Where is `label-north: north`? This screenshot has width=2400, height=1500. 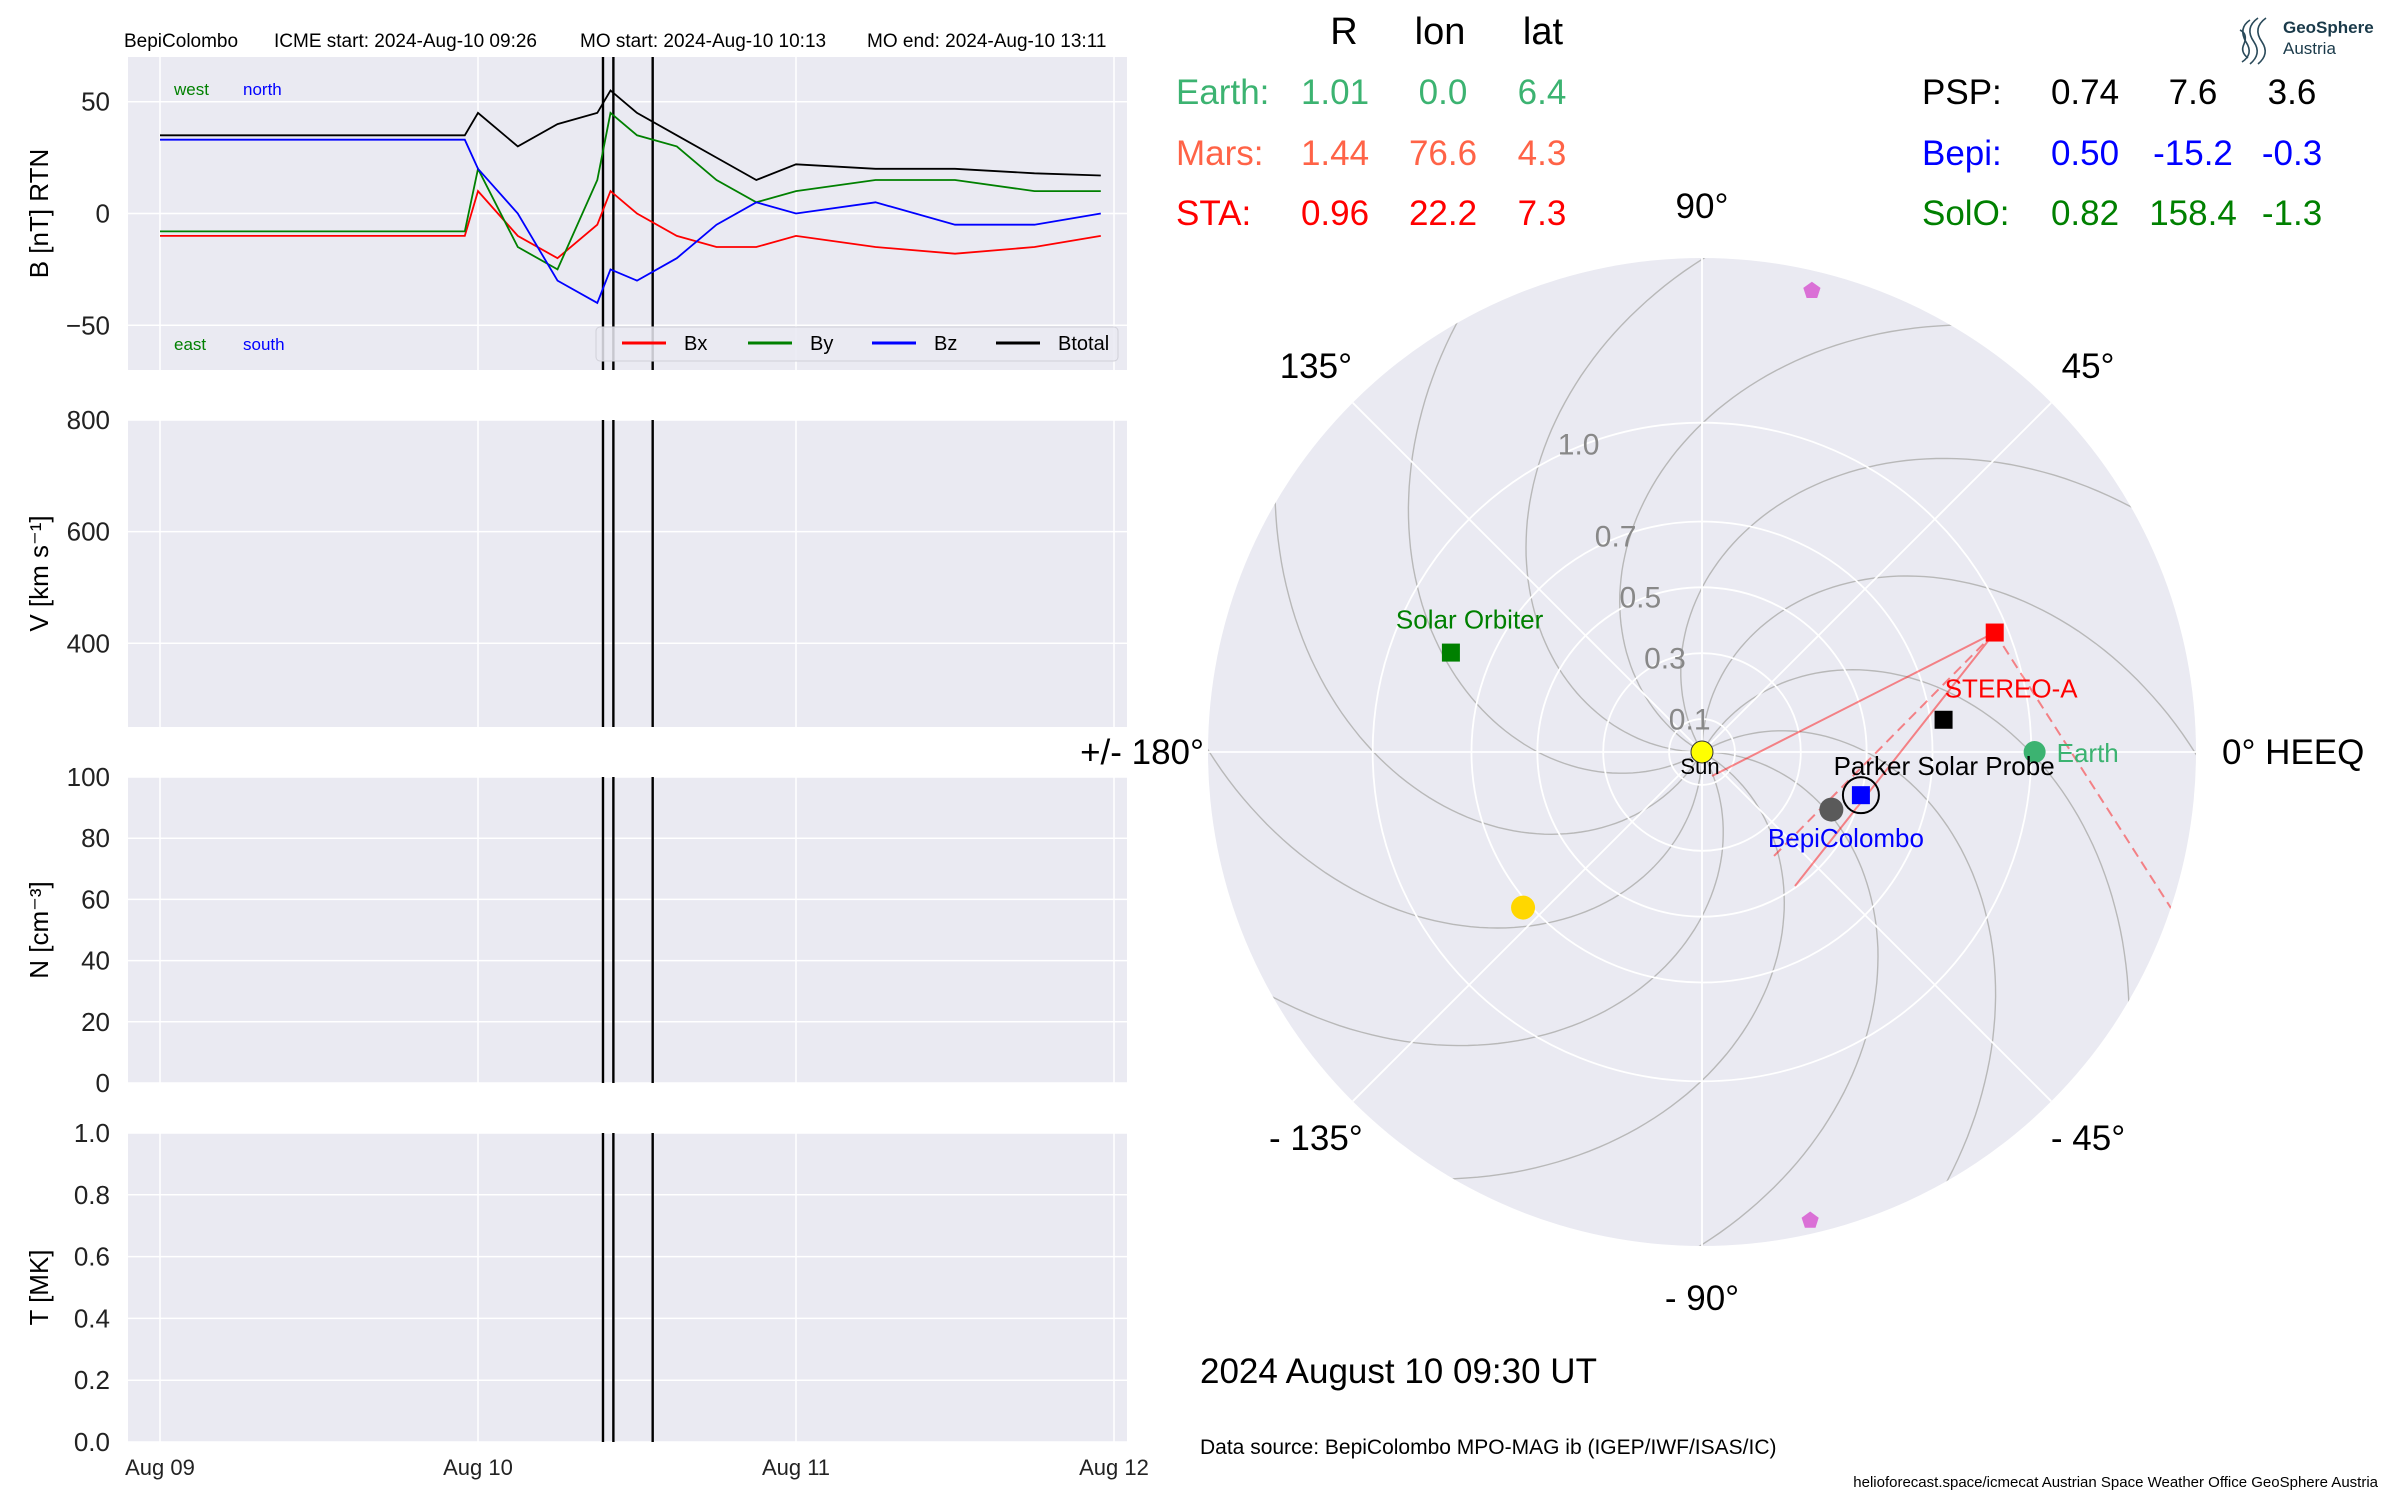 label-north: north is located at coordinates (262, 89).